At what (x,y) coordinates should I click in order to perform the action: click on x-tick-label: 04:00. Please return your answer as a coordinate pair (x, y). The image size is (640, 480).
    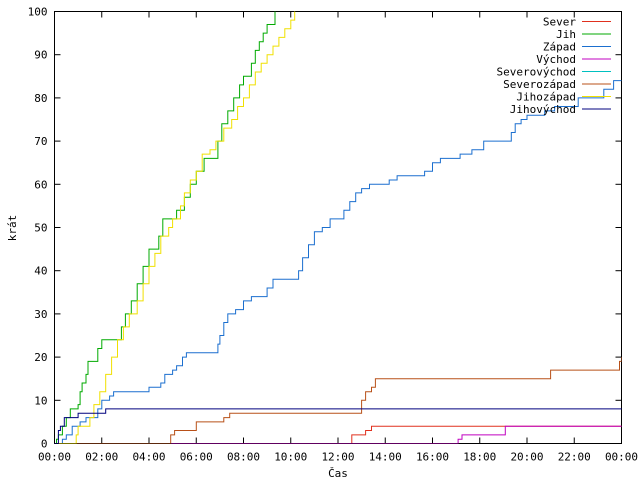
    Looking at the image, I should click on (148, 457).